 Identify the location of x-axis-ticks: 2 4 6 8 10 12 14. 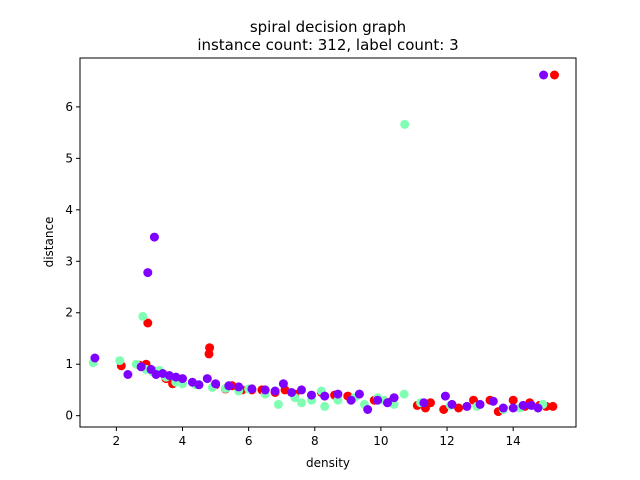
(317, 437).